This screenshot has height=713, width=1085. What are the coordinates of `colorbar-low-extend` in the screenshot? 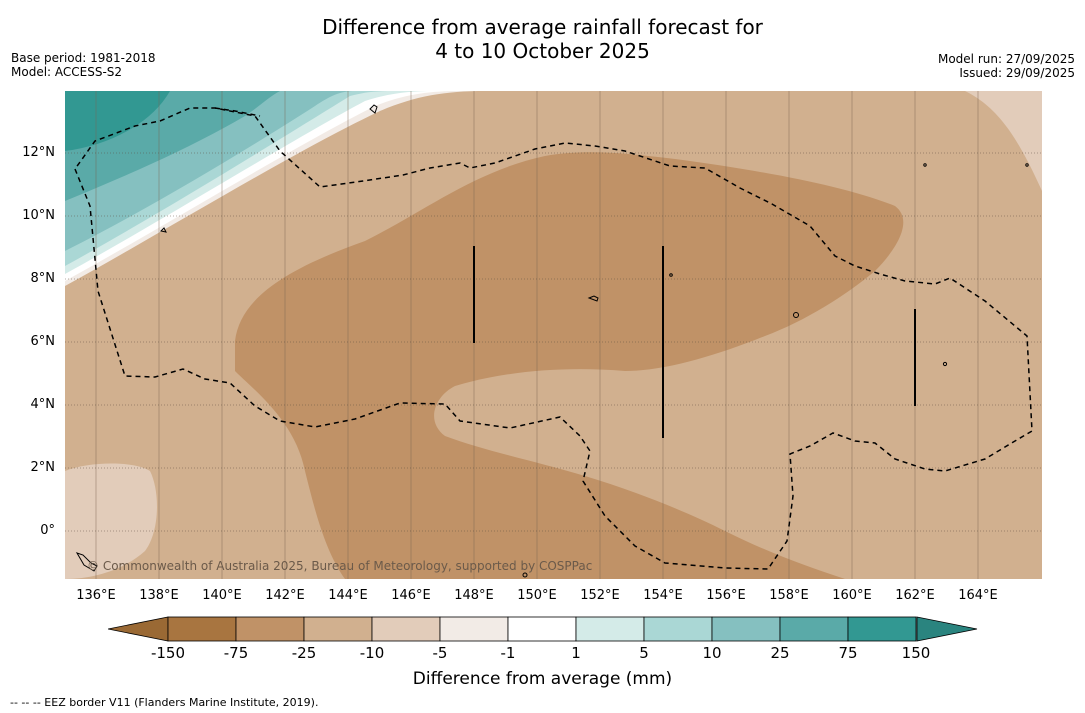 It's located at (138, 629).